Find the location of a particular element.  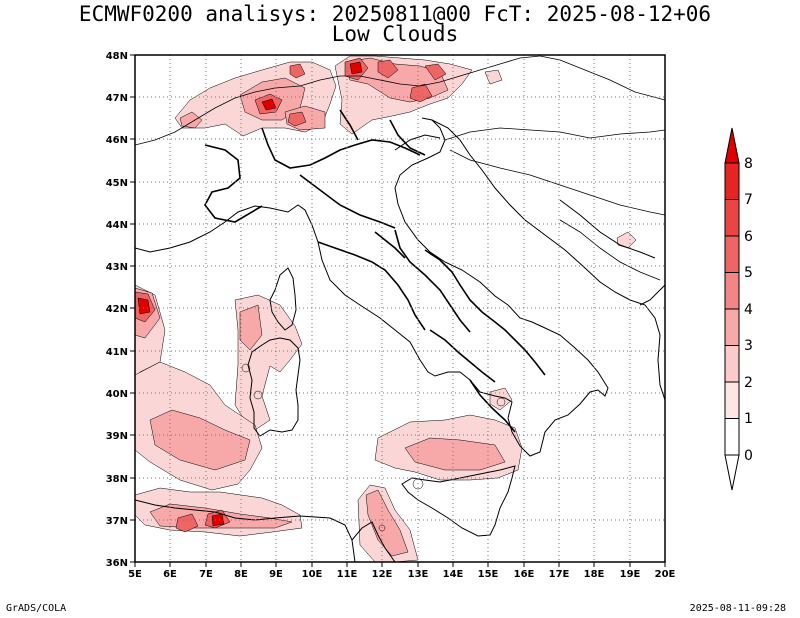

footer-timestamp: 2025-08-11-09:28 is located at coordinates (737, 608).